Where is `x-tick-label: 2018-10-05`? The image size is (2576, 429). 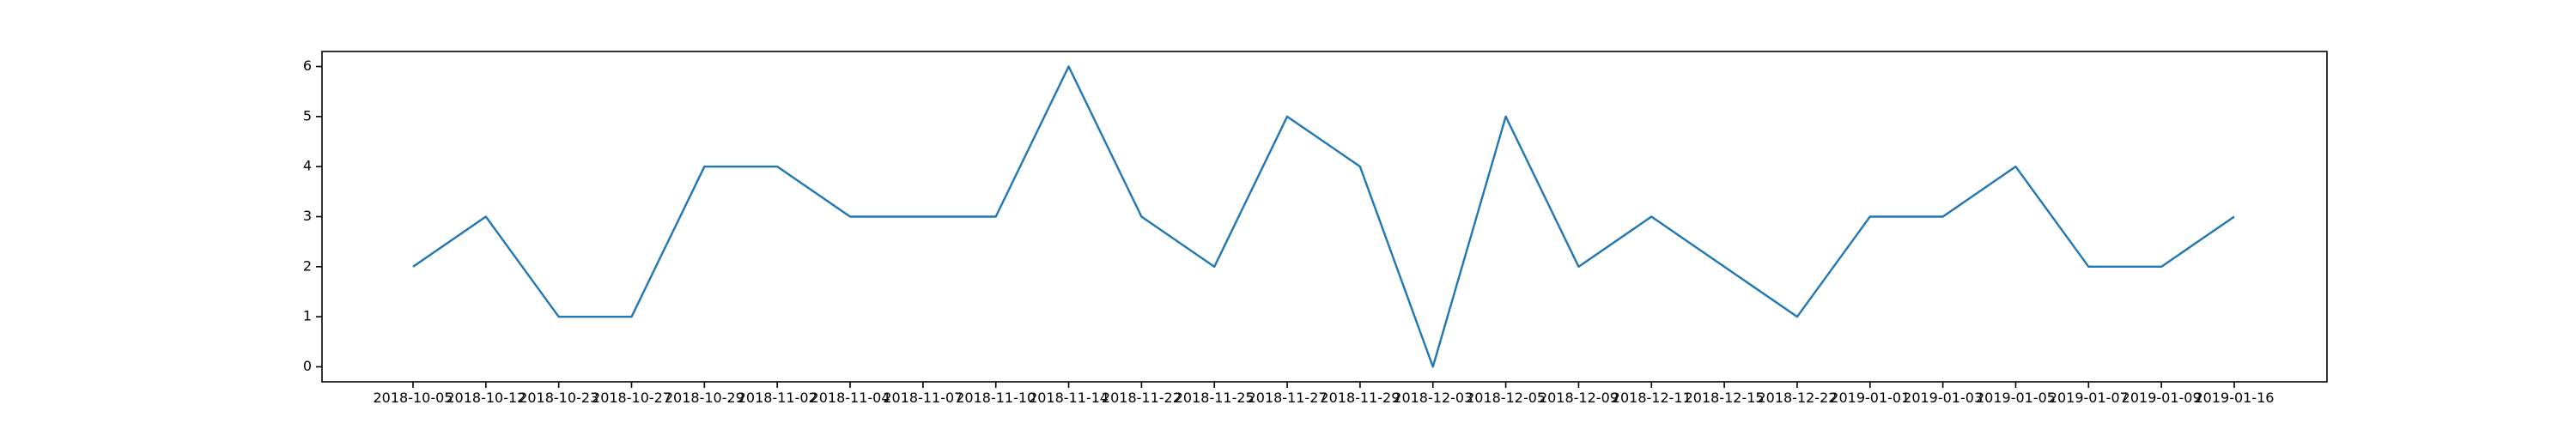 x-tick-label: 2018-10-05 is located at coordinates (413, 398).